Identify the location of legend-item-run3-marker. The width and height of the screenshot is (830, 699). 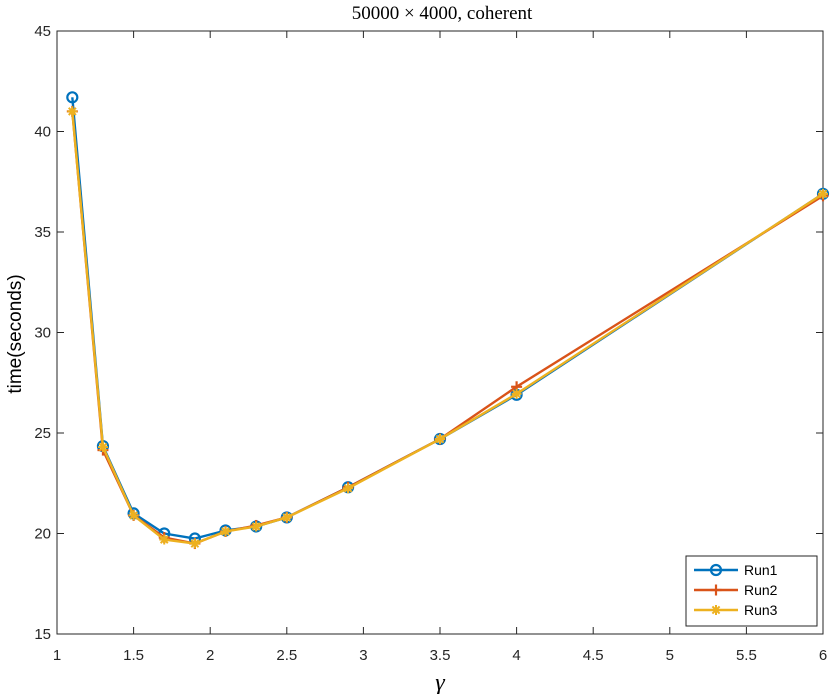
(716, 610).